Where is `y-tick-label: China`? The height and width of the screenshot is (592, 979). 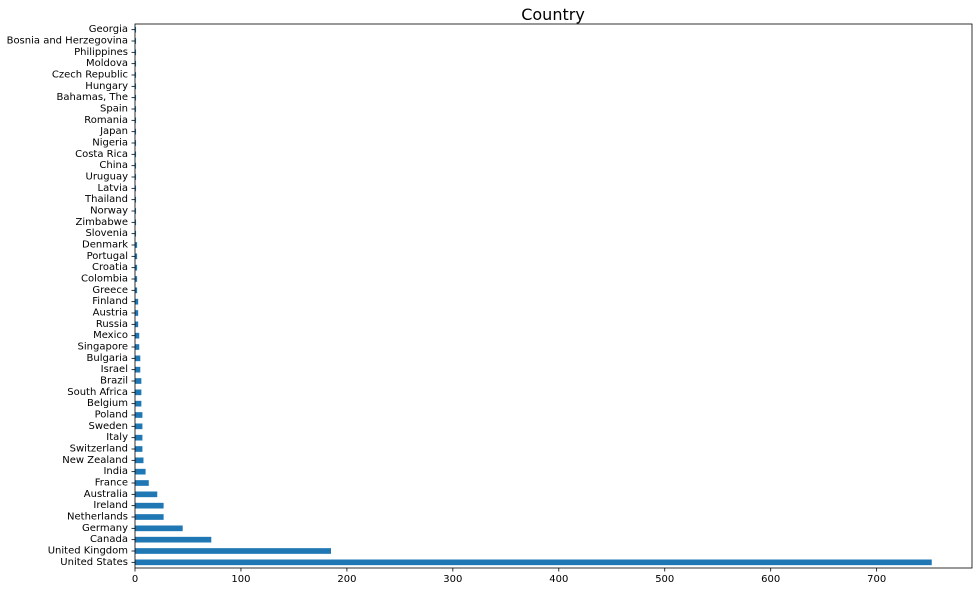
y-tick-label: China is located at coordinates (113, 165).